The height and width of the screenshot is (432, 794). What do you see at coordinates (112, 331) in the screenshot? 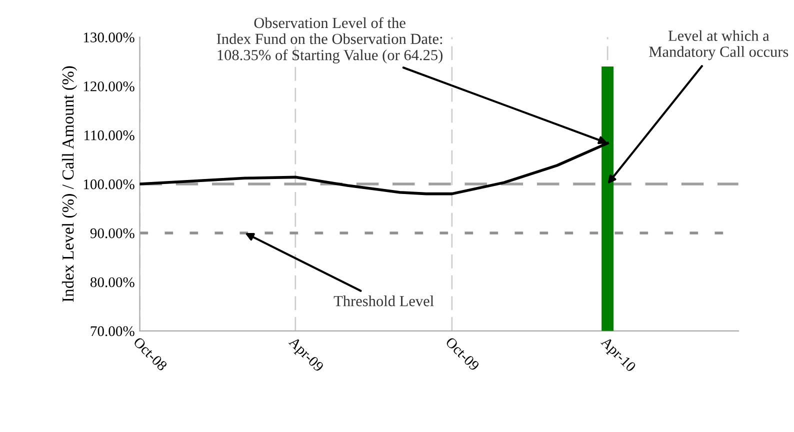
I see `y-tick-label: 70.00%` at bounding box center [112, 331].